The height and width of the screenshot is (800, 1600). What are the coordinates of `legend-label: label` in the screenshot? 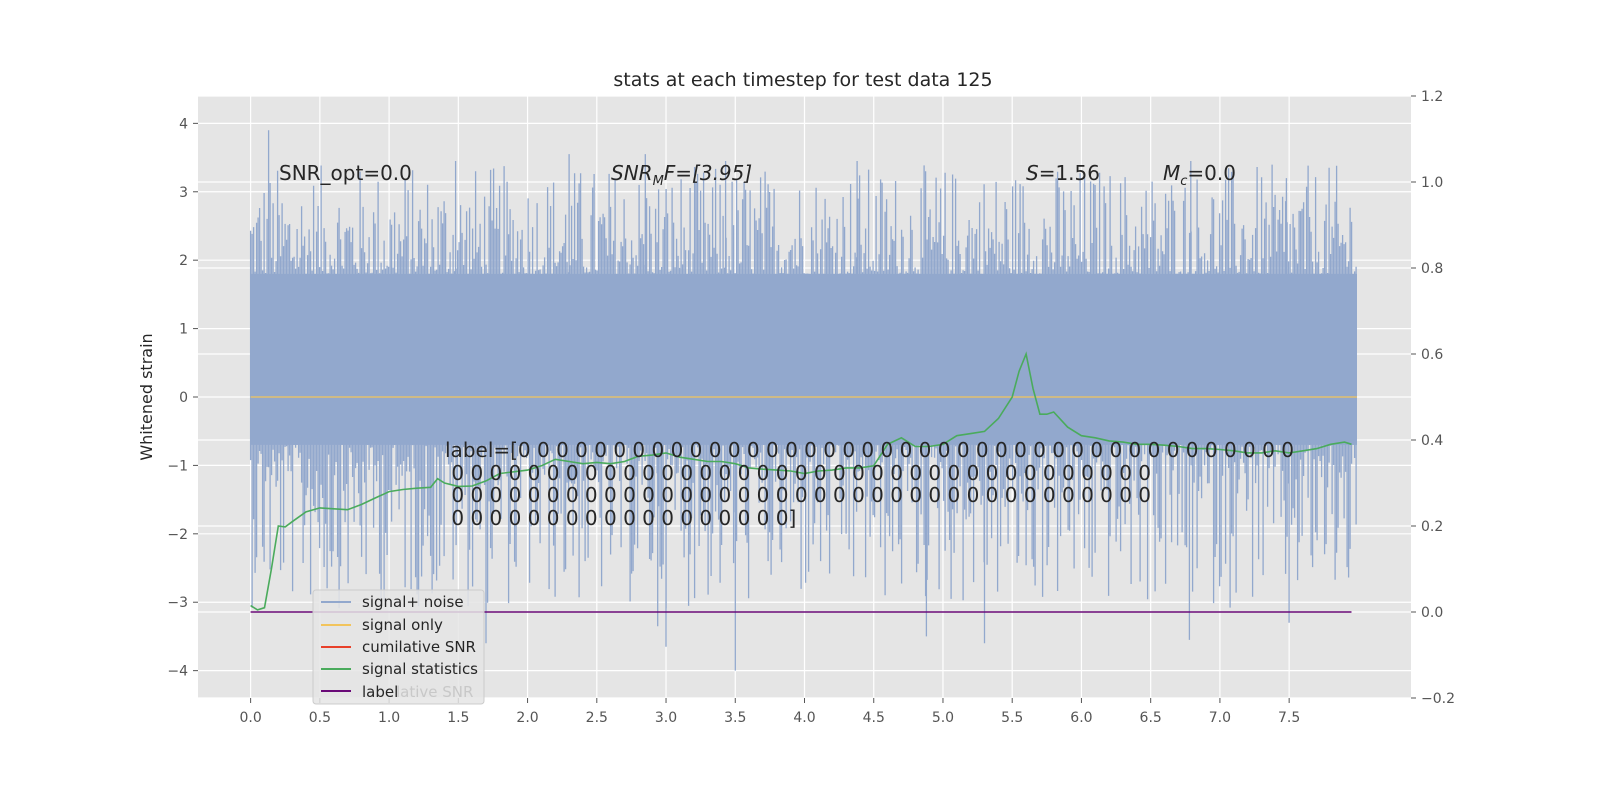 It's located at (380, 692).